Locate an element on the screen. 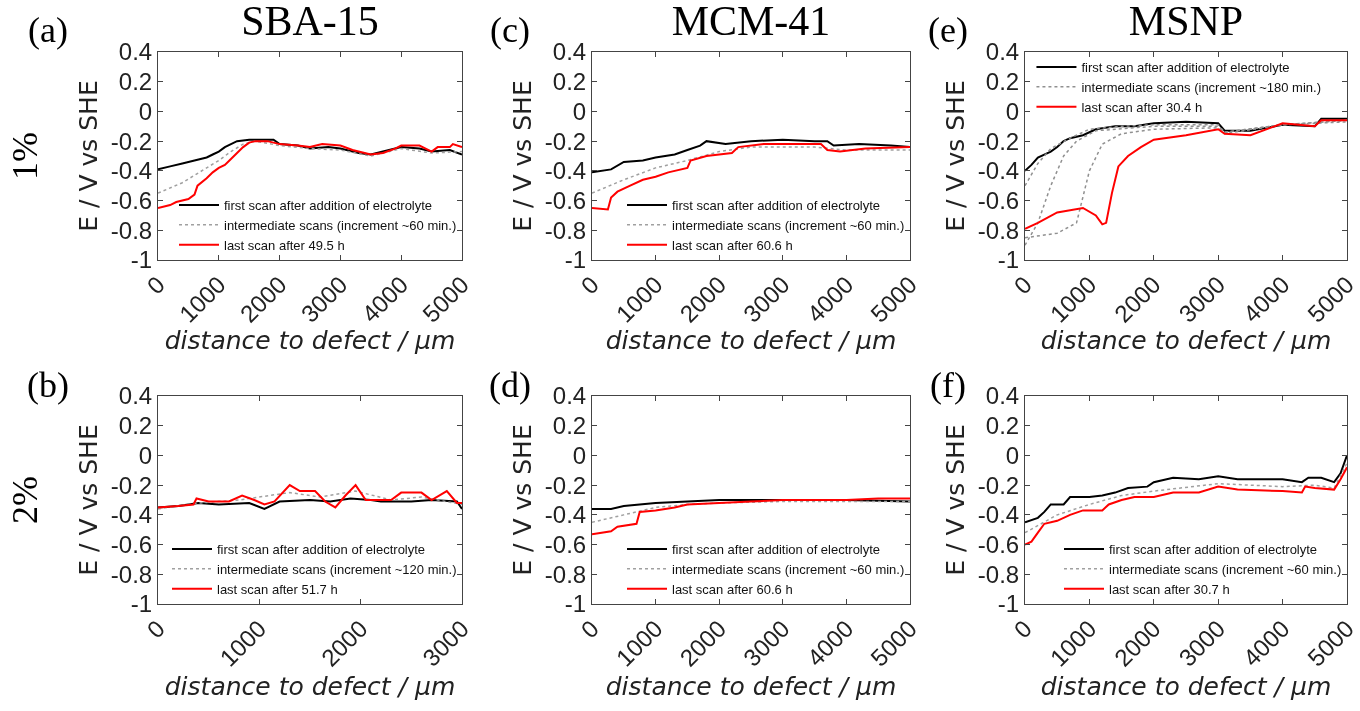  text: (f) is located at coordinates (948, 385).